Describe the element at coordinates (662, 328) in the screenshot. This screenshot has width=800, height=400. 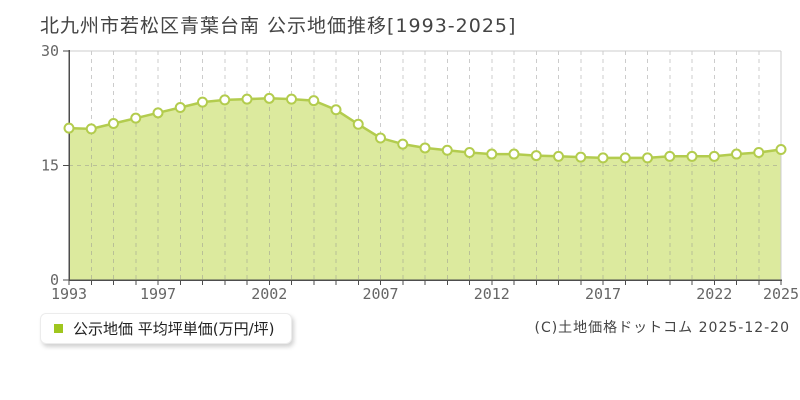
I see `copyright-text: (C)土地価格ドットコム 2025-12-20` at that location.